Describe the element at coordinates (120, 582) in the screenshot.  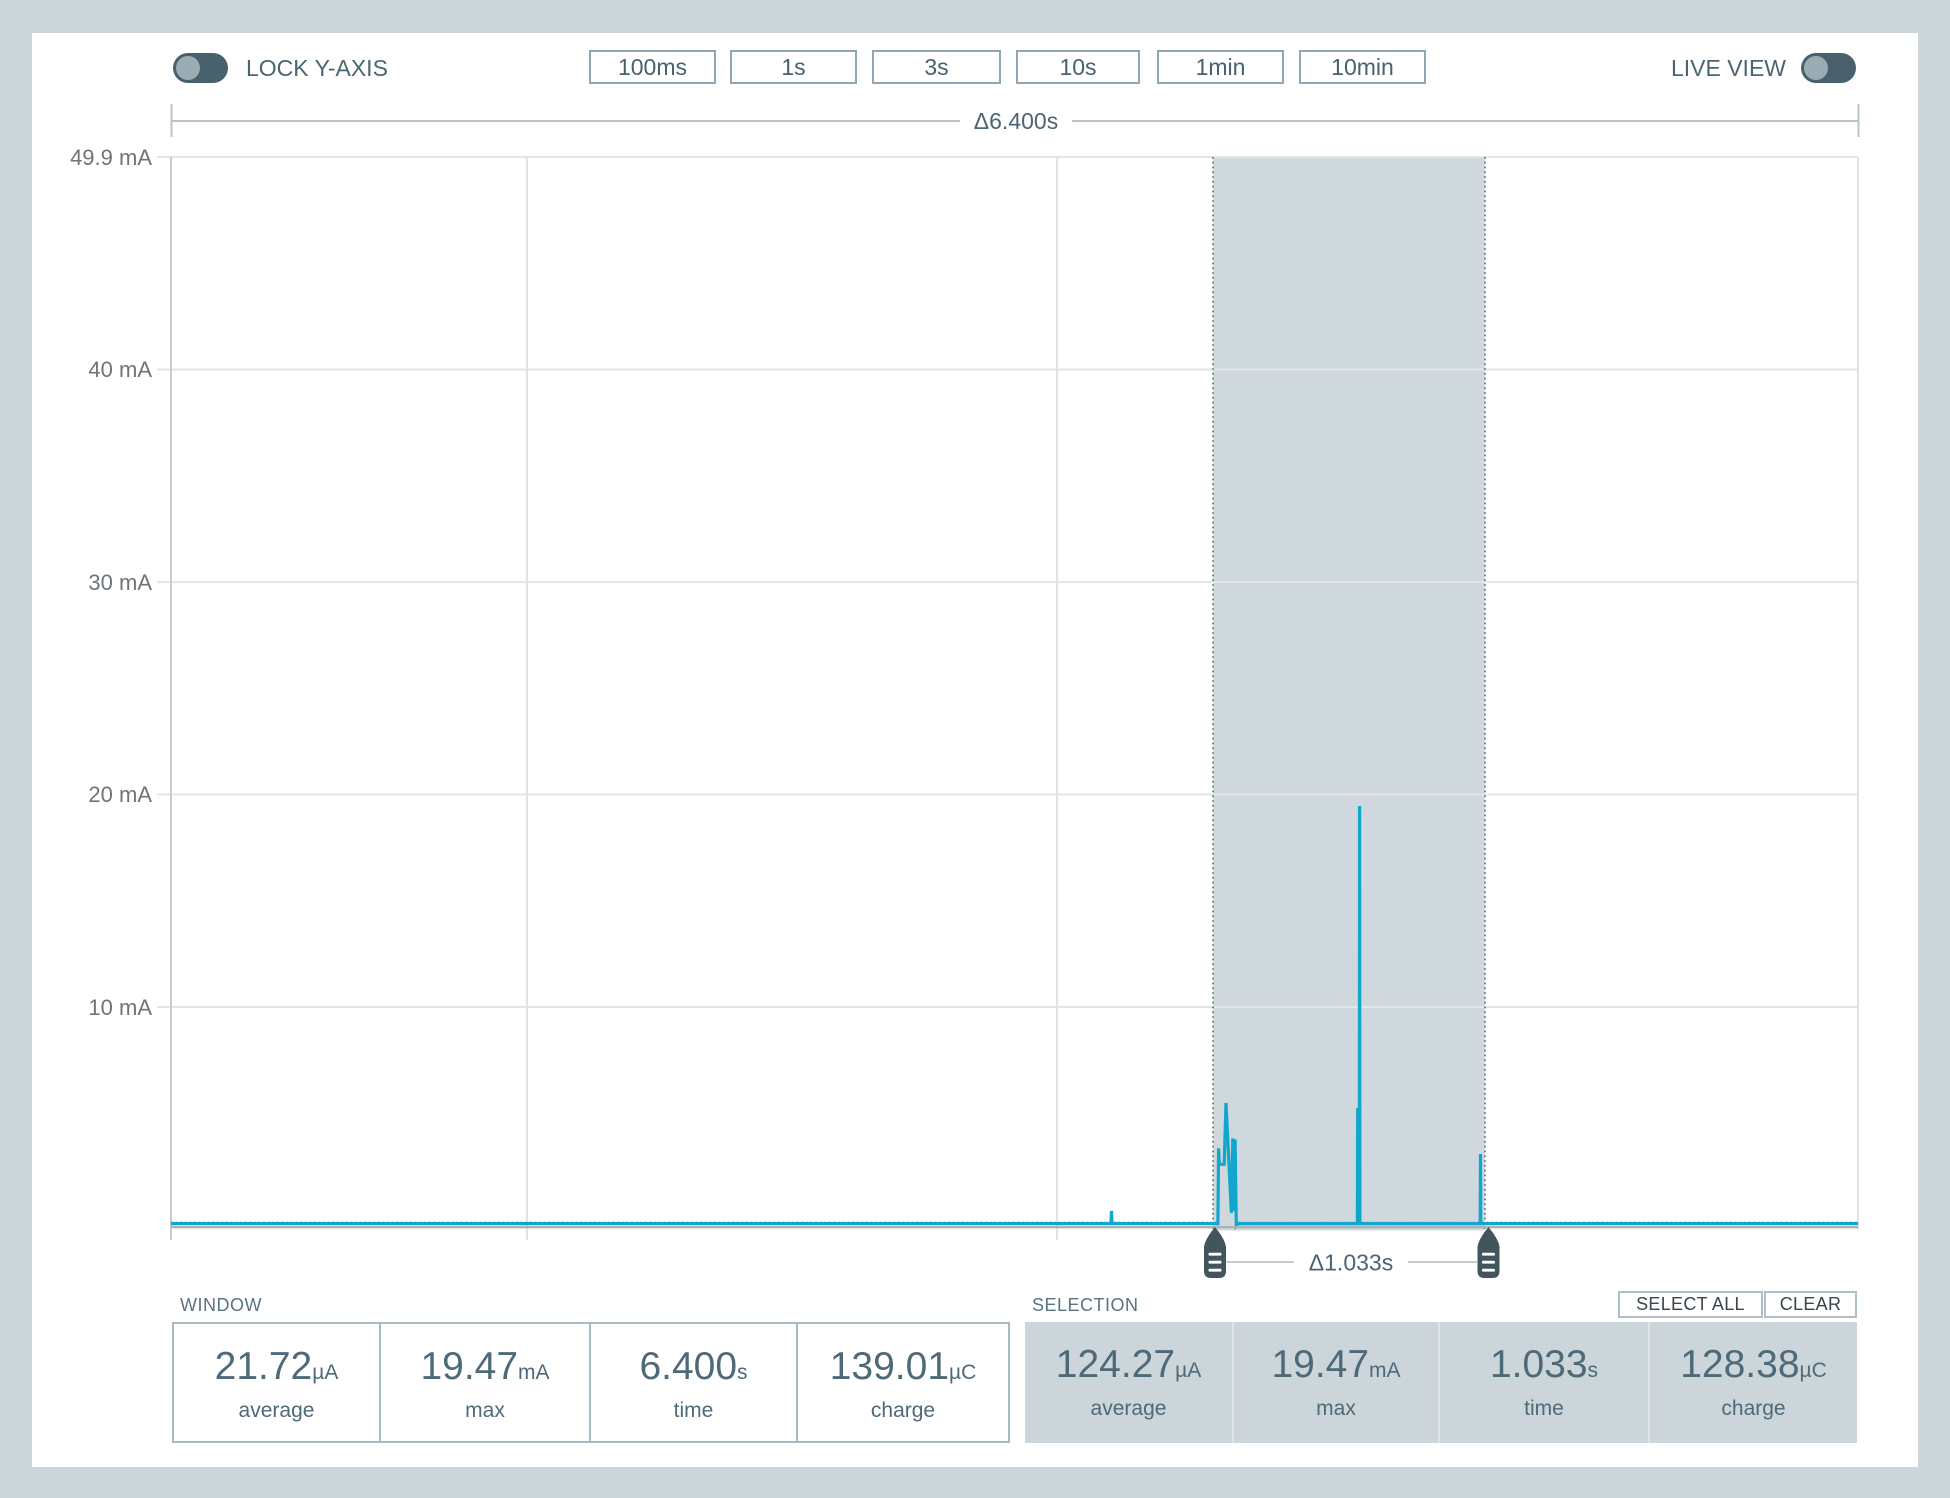
I see `svg-text: 30 mA` at that location.